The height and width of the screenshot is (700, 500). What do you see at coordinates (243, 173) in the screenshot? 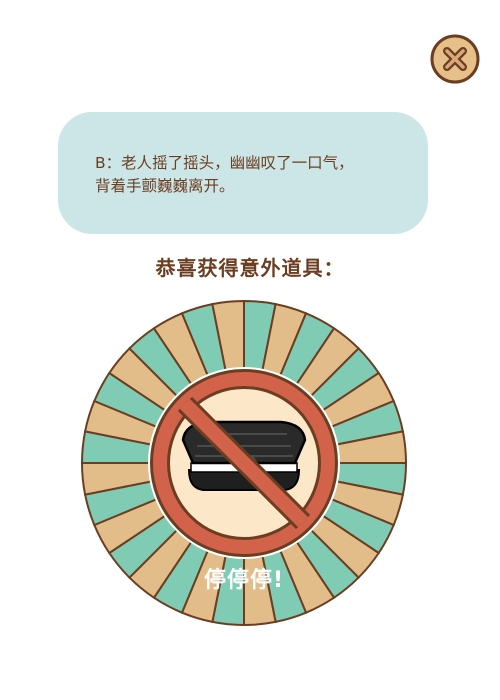
I see `dialog-box: B：老人摇了摇头，幽幽叹了一口气， 背着手颤巍巍离开。` at bounding box center [243, 173].